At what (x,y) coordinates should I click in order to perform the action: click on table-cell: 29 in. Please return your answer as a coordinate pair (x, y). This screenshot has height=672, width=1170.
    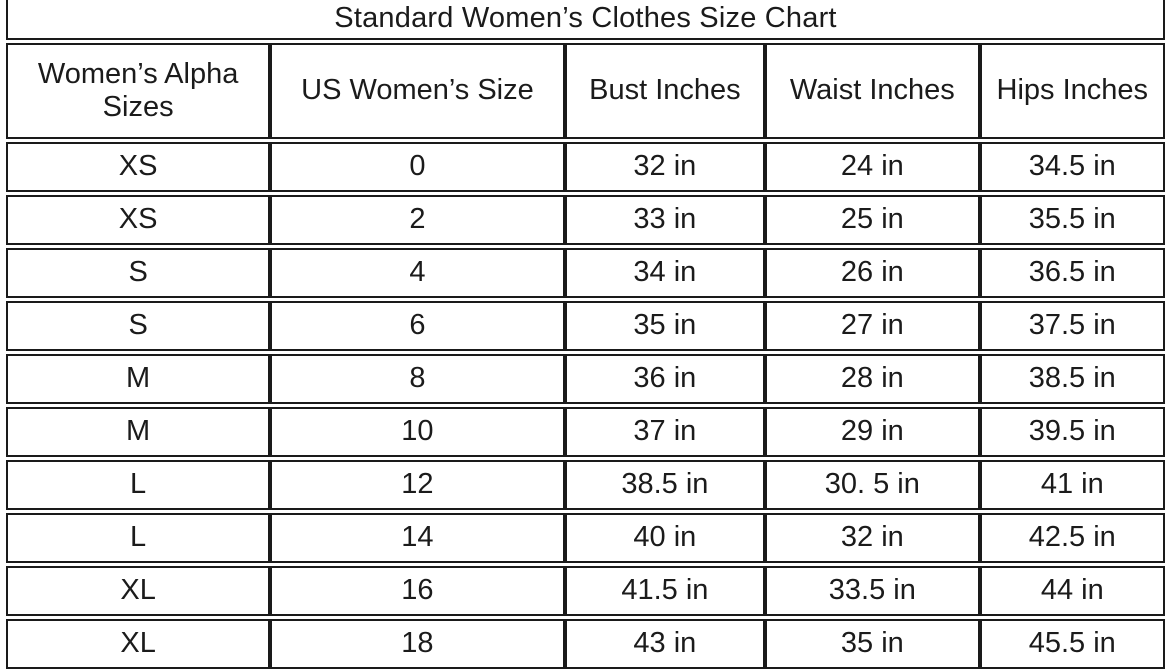
    Looking at the image, I should click on (872, 432).